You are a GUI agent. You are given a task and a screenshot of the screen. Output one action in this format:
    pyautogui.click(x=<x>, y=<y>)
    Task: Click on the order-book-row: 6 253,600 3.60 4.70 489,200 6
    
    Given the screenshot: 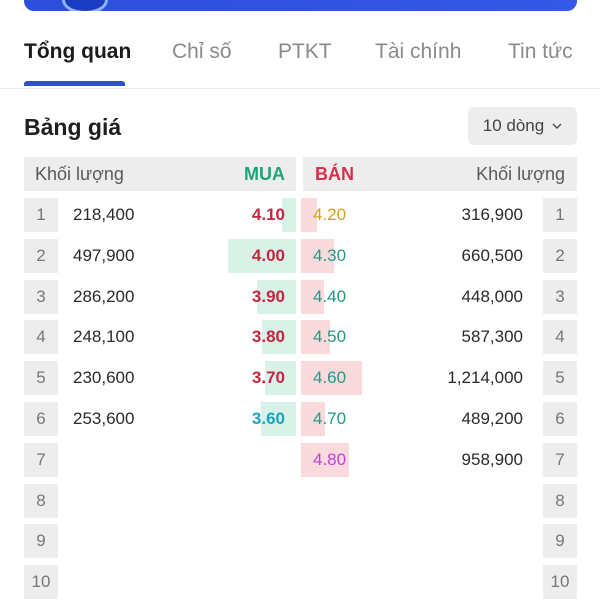 What is the action you would take?
    pyautogui.click(x=300, y=419)
    